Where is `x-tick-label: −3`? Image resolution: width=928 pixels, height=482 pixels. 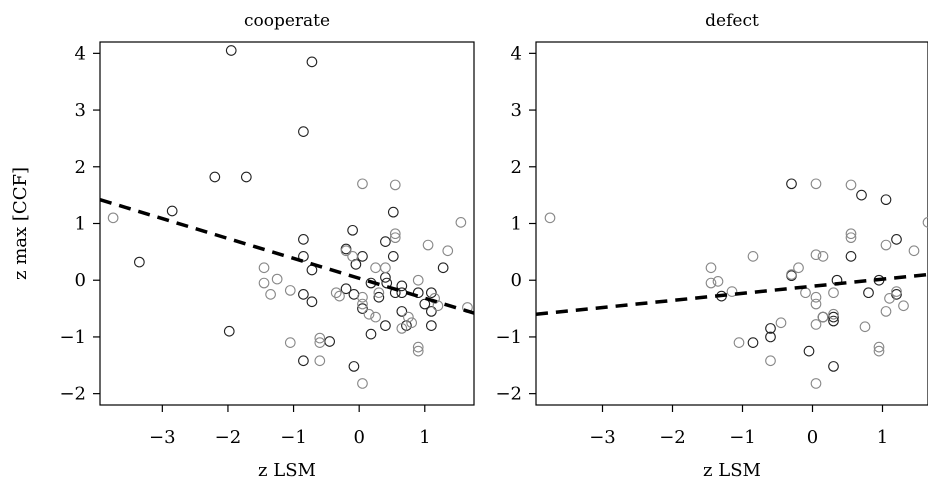
x-tick-label: −3 is located at coordinates (602, 437).